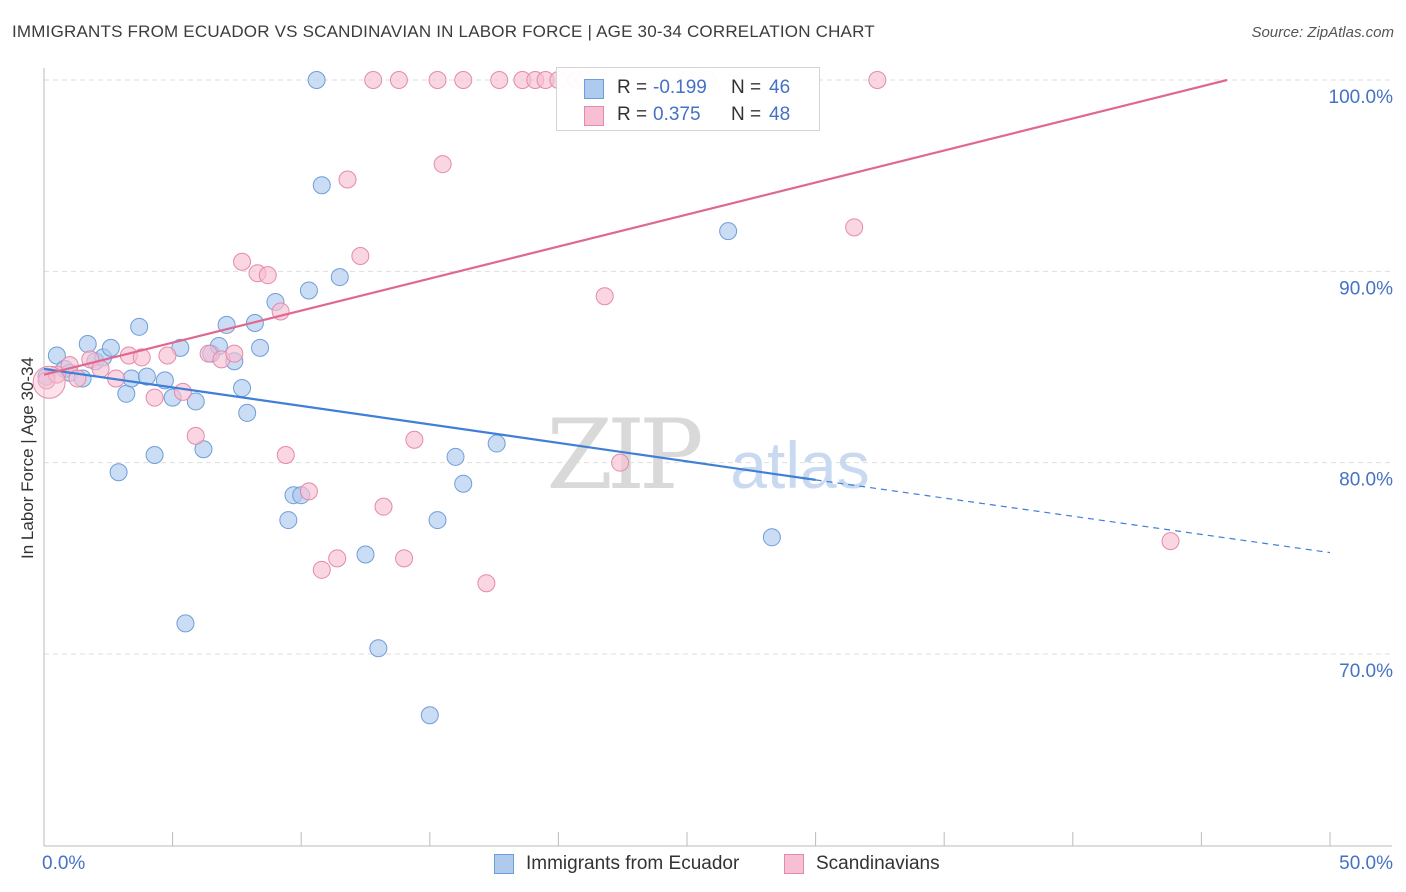  I want to click on x-tick-label: 50.0%, so click(1366, 863).